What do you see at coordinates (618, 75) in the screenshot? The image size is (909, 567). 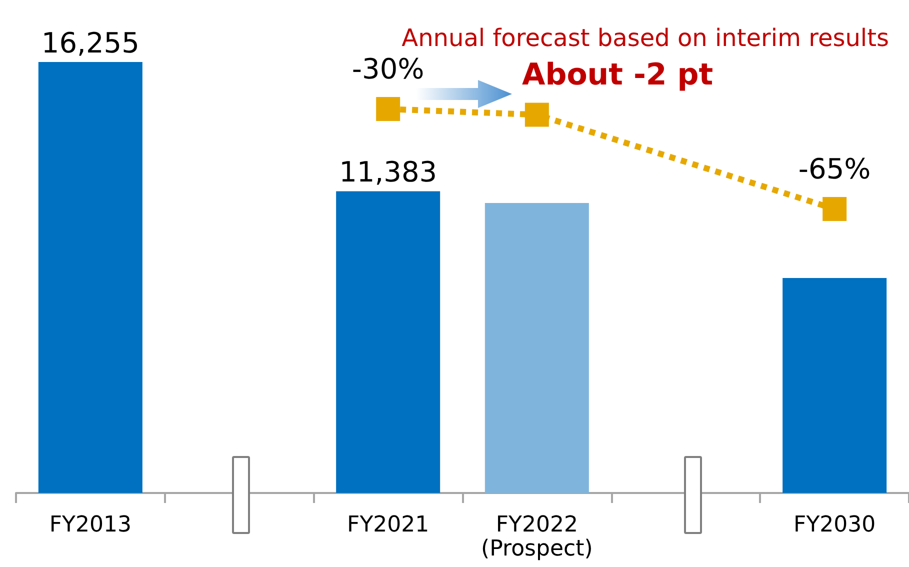 I see `annotation: About -2 pt` at bounding box center [618, 75].